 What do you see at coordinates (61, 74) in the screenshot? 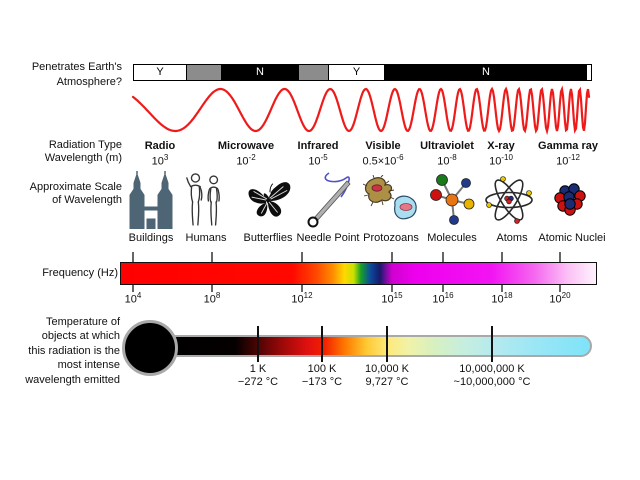
I see `atmosphere-label: Penetrates Earth's Atmosphere?` at bounding box center [61, 74].